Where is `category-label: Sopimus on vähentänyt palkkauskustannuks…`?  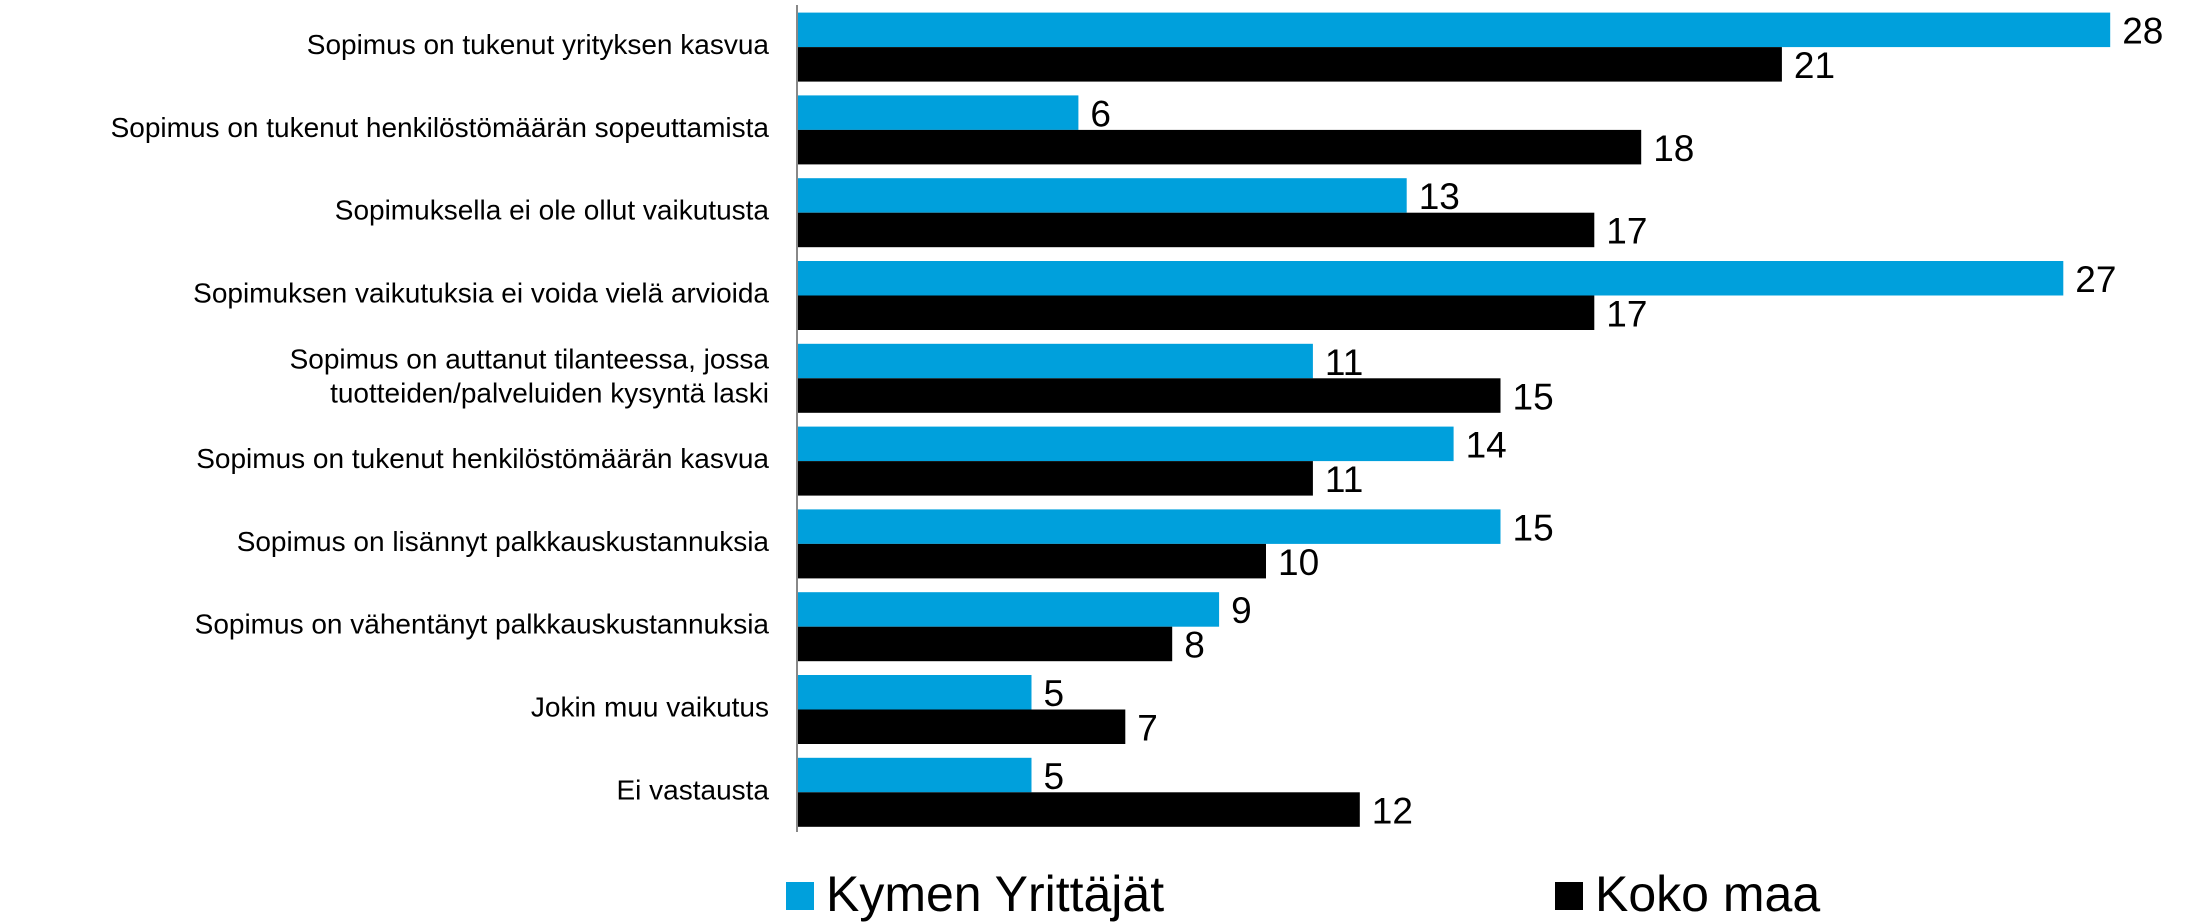 category-label: Sopimus on vähentänyt palkkauskustannuks… is located at coordinates (482, 624).